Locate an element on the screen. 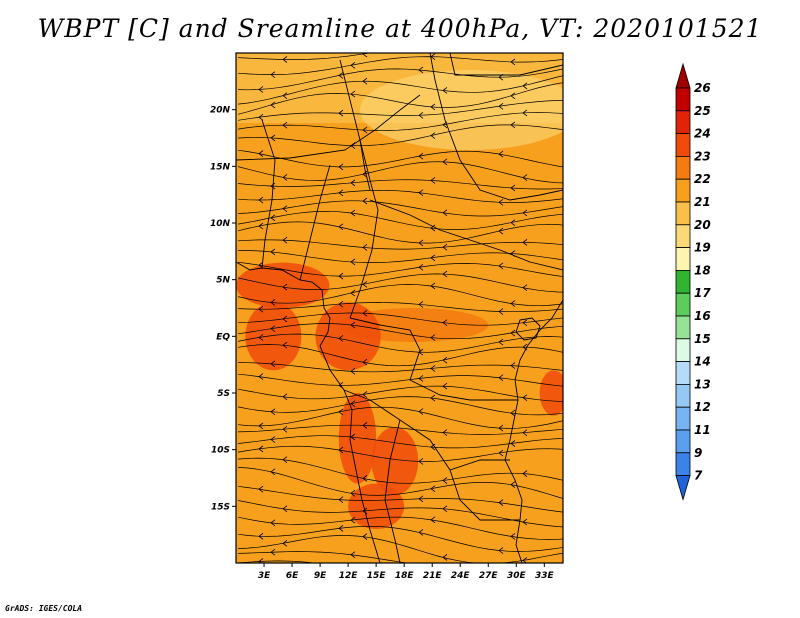 This screenshot has height=618, width=800. colorbar-label: 24 is located at coordinates (702, 134).